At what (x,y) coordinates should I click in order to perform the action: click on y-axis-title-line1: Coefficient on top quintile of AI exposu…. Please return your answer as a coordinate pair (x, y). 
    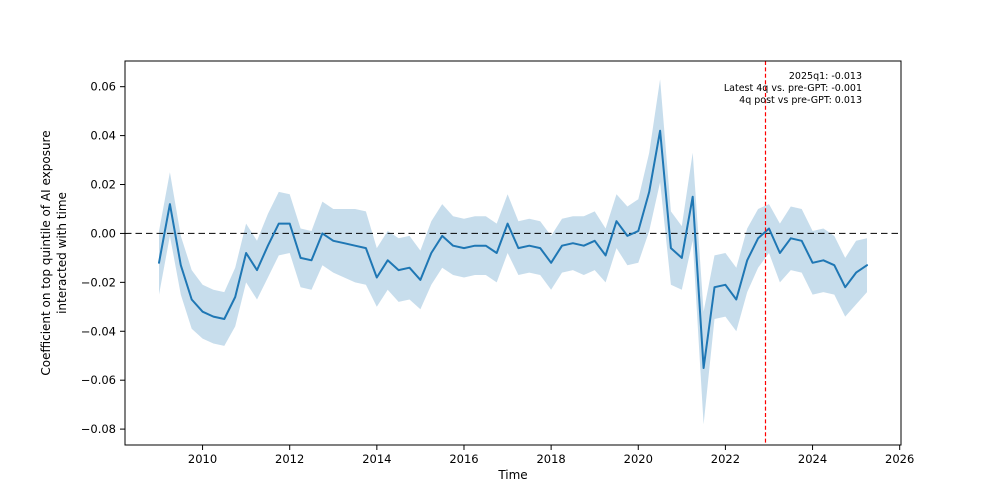
    Looking at the image, I should click on (46, 253).